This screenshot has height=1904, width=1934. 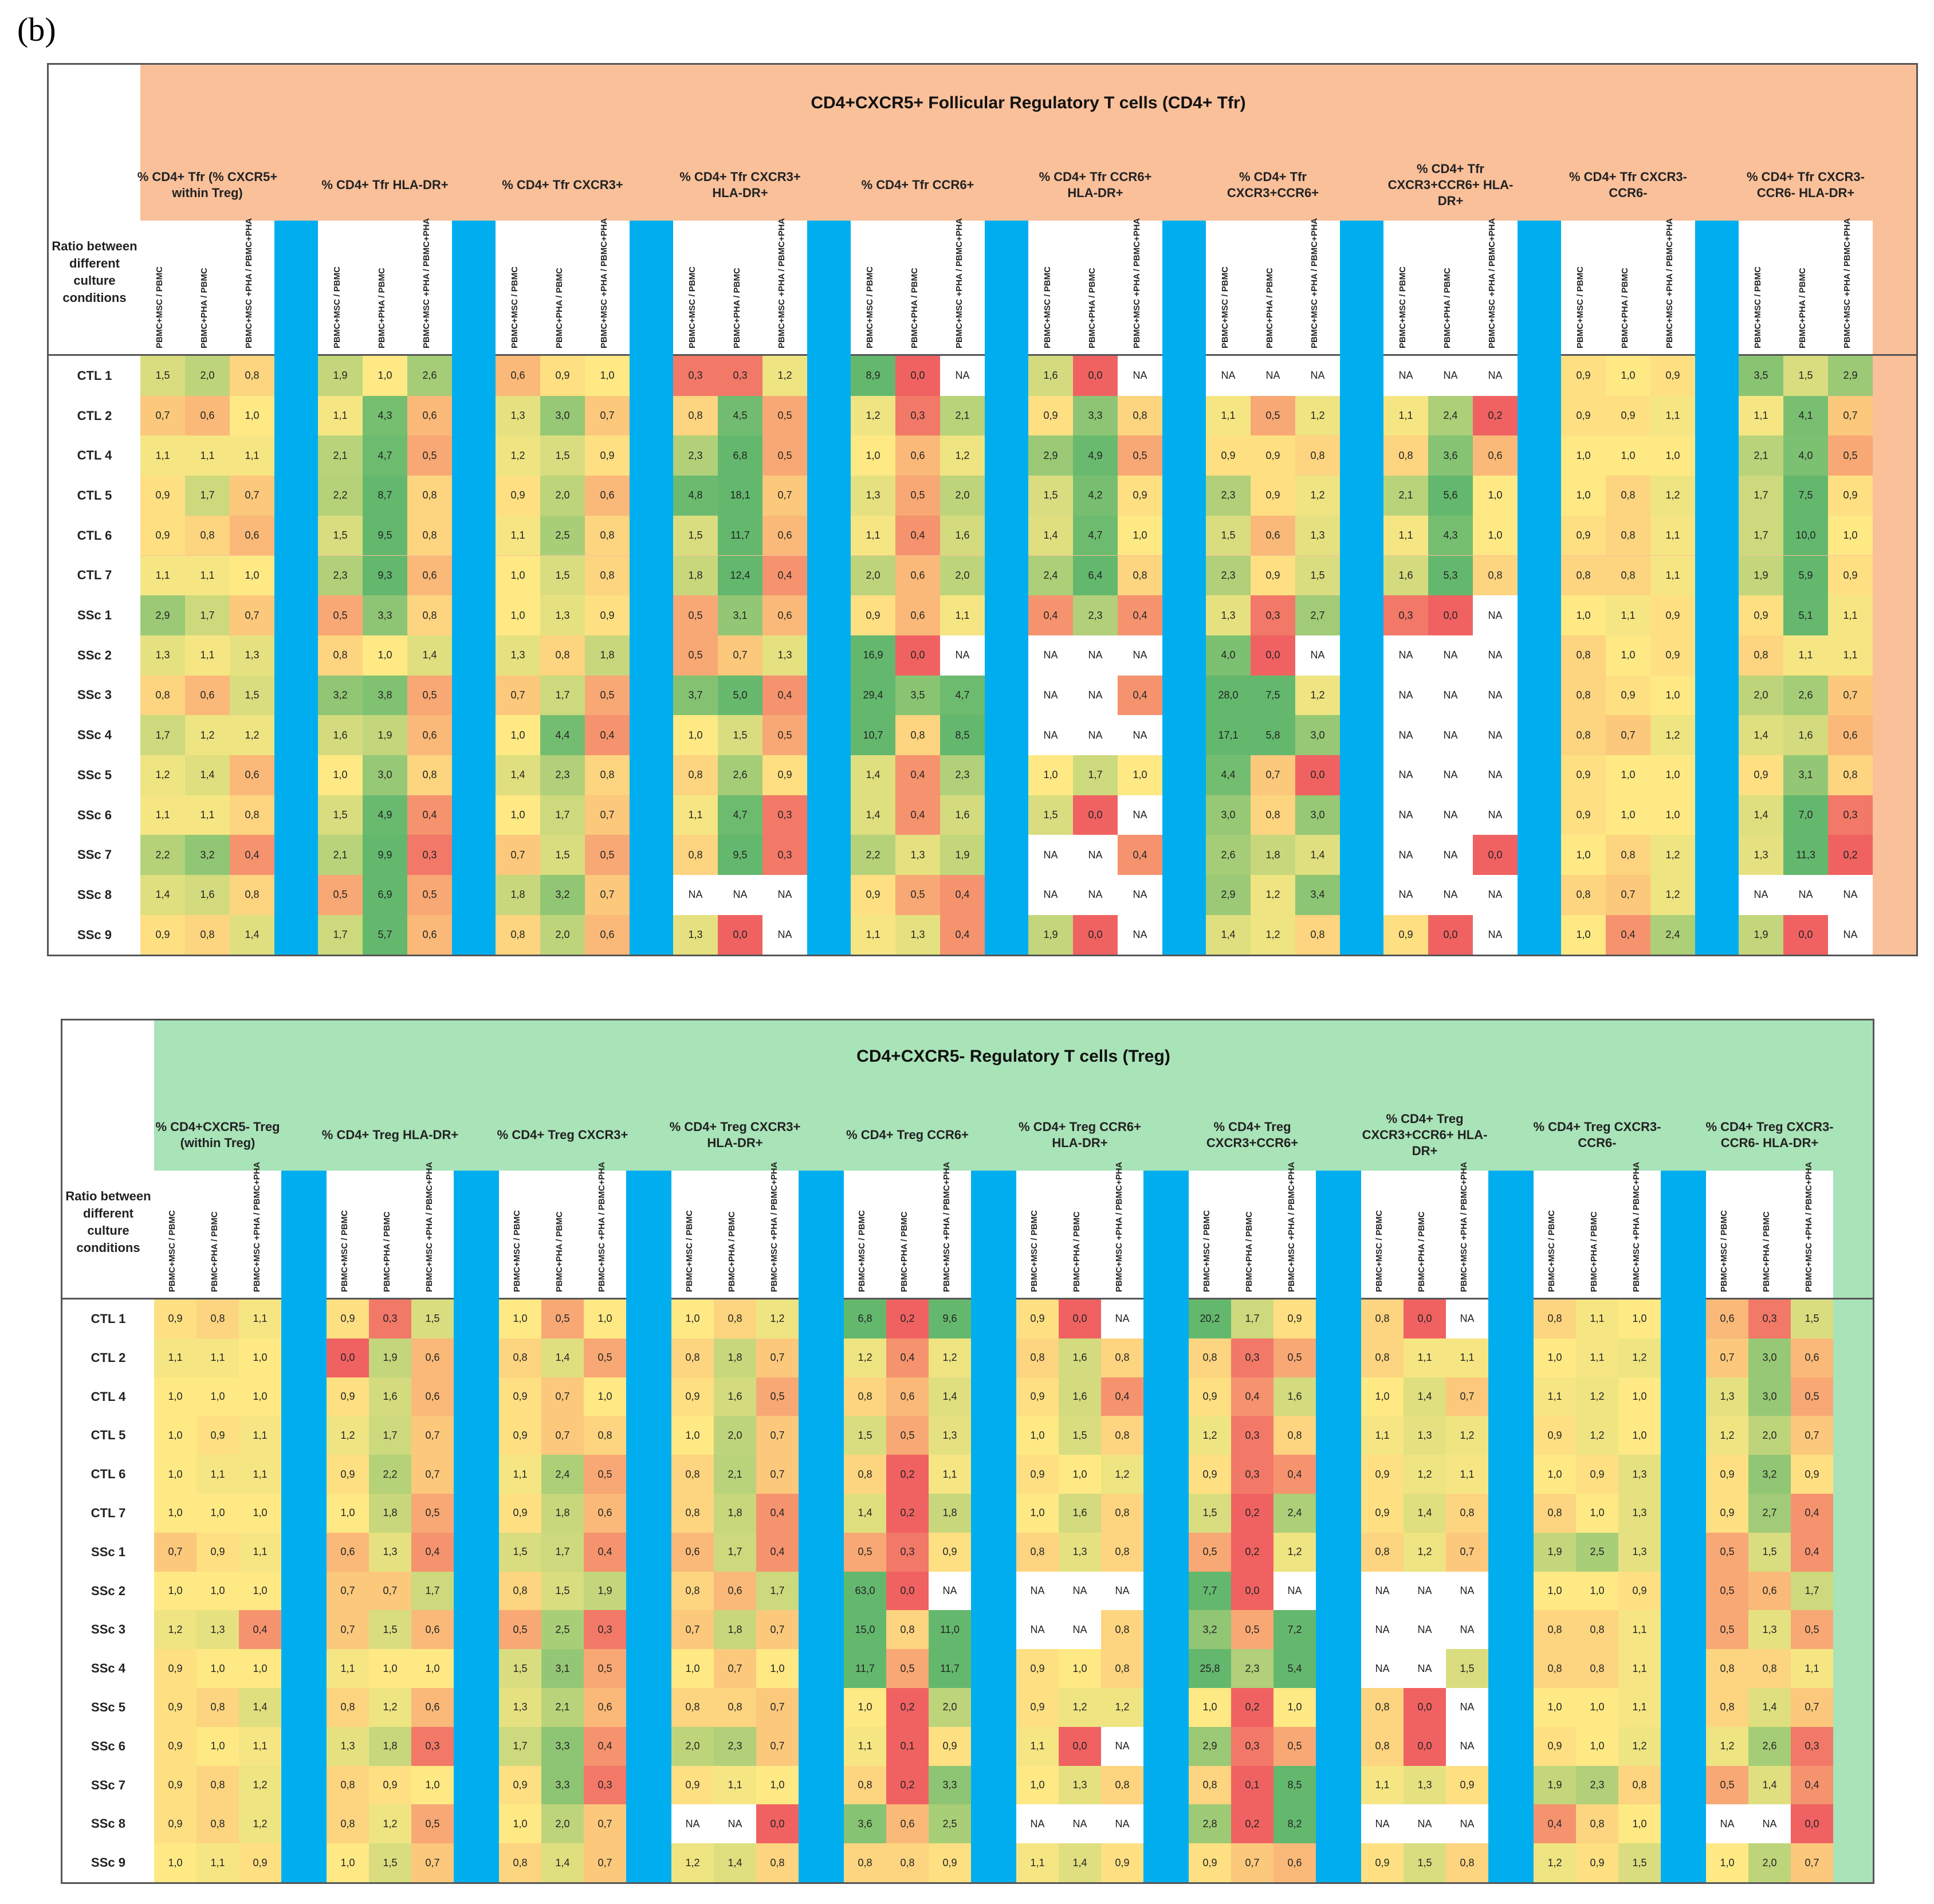 What do you see at coordinates (1051, 376) in the screenshot?
I see `heatmap-cell: 1,6` at bounding box center [1051, 376].